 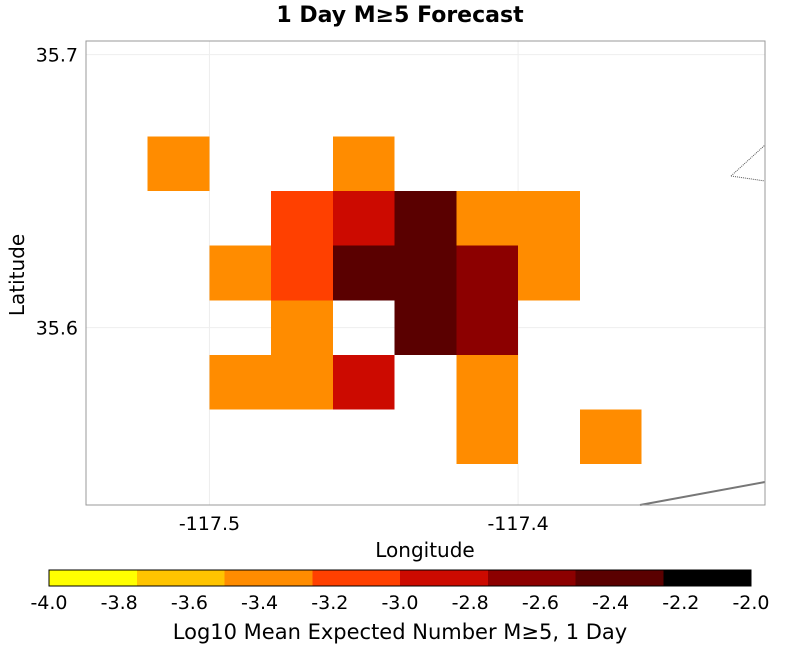 What do you see at coordinates (680, 603) in the screenshot?
I see `colorbar-tick-label: -2.2` at bounding box center [680, 603].